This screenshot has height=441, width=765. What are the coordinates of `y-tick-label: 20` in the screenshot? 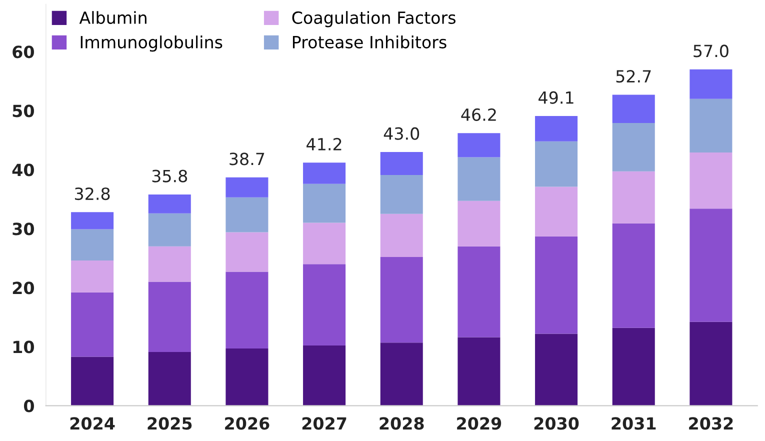 It's located at (23, 288).